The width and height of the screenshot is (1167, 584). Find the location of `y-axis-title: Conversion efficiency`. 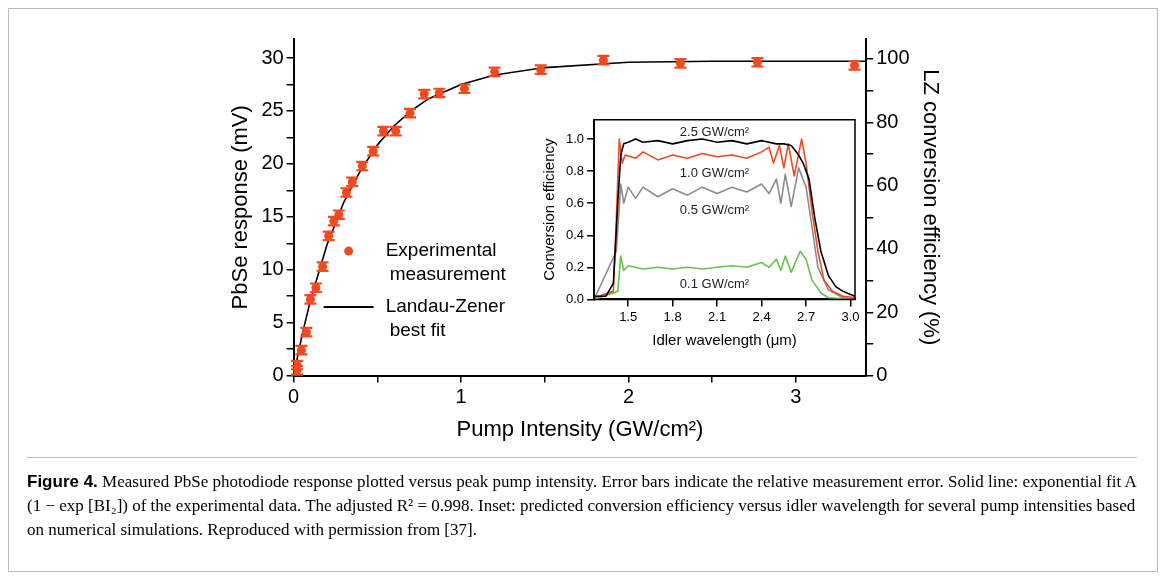

y-axis-title: Conversion efficiency is located at coordinates (549, 209).